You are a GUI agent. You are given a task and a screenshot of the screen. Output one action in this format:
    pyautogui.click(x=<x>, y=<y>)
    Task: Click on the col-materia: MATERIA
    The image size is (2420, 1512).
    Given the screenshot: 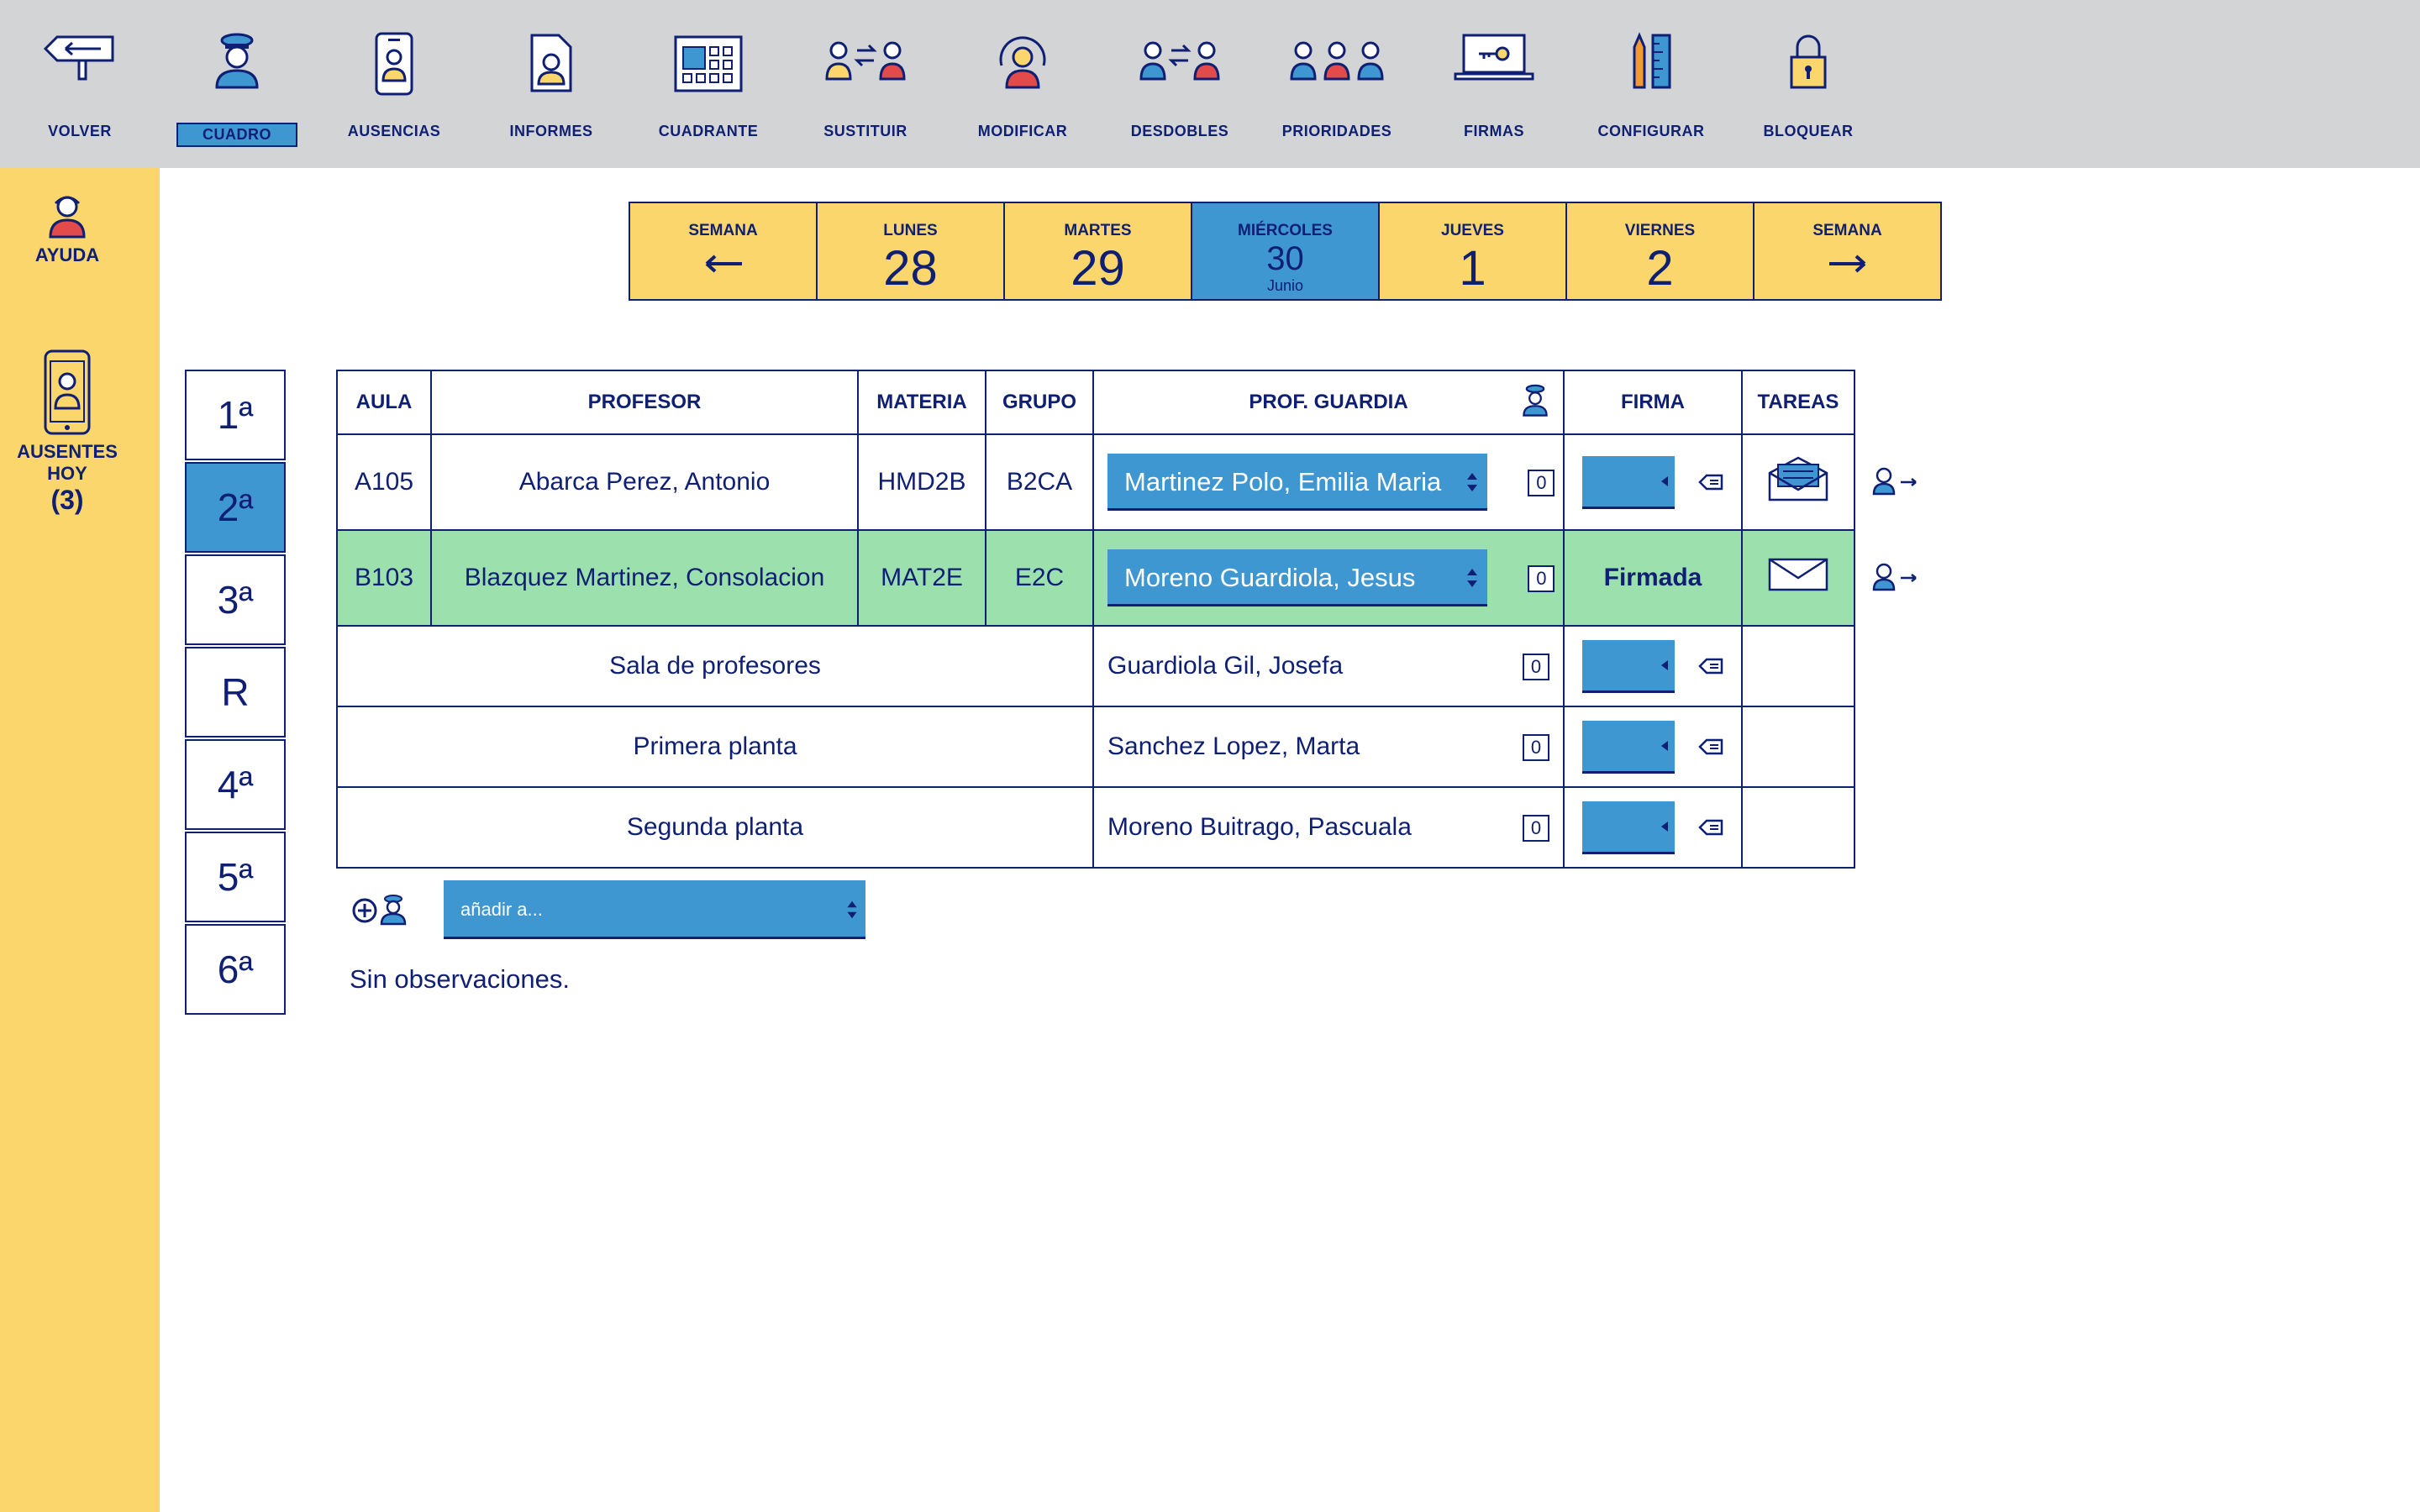 What is the action you would take?
    pyautogui.click(x=922, y=402)
    